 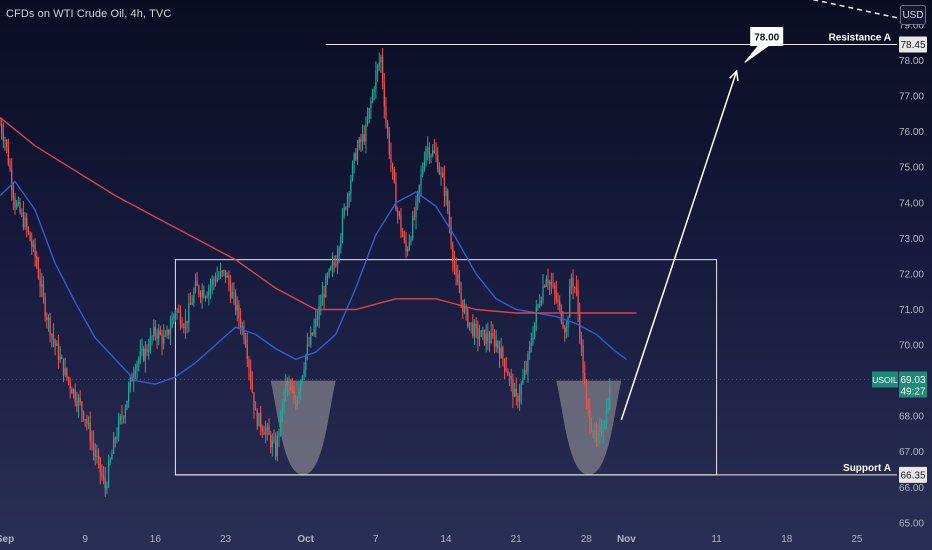 What do you see at coordinates (226, 539) in the screenshot?
I see `x-tick-label: 23` at bounding box center [226, 539].